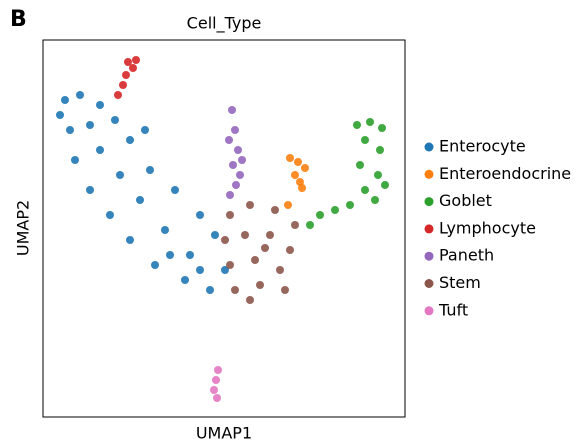 This screenshot has height=446, width=586. I want to click on legend-label: Tuft, so click(453, 309).